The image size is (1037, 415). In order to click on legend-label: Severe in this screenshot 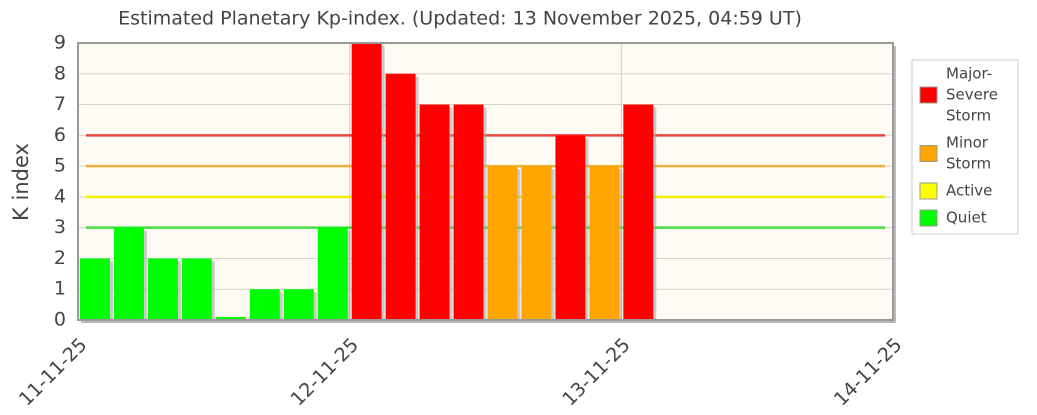, I will do `click(972, 95)`.